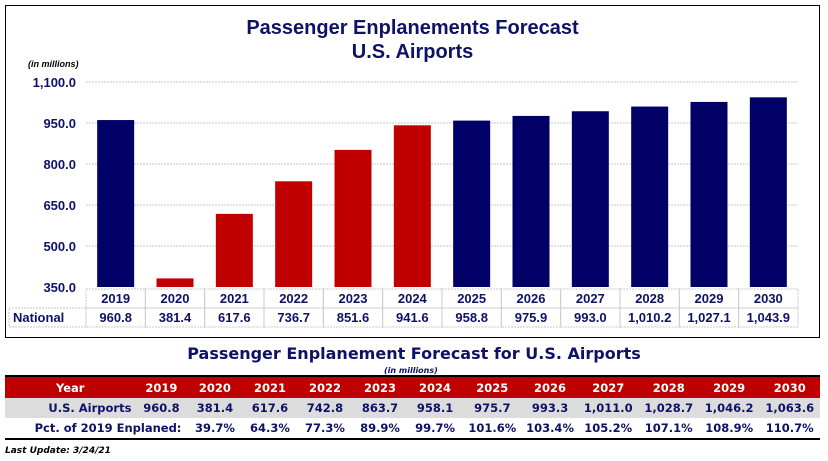 The height and width of the screenshot is (461, 828). Describe the element at coordinates (608, 428) in the screenshot. I see `pct-value: 105.2%` at that location.